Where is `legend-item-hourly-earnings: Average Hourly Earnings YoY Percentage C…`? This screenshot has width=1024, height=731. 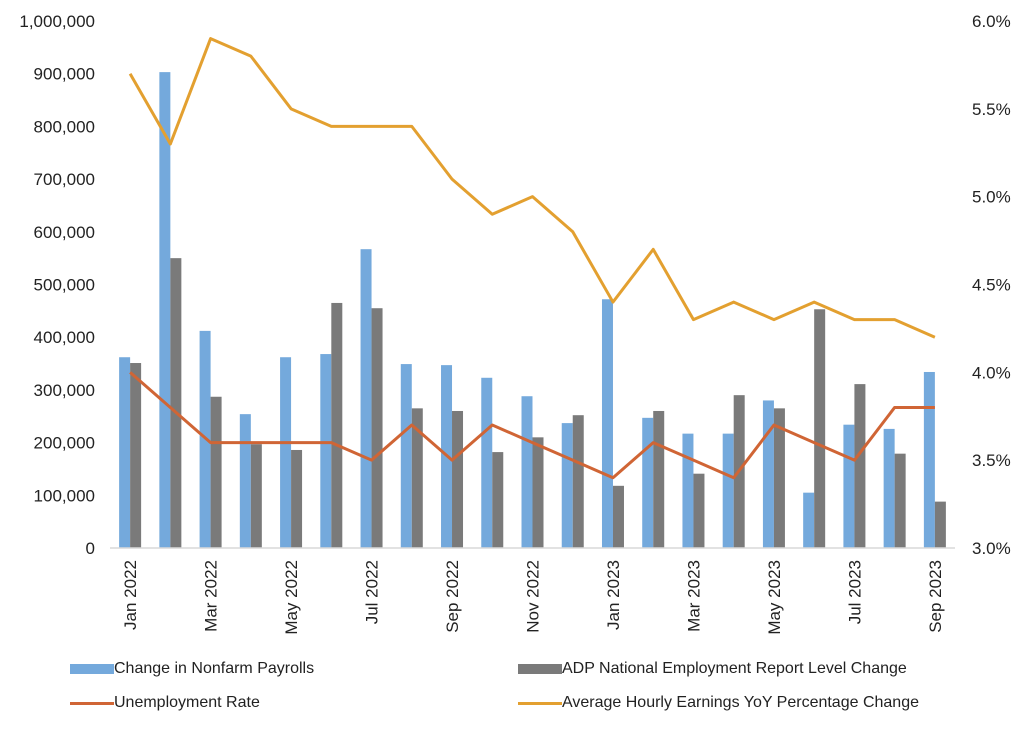
legend-item-hourly-earnings: Average Hourly Earnings YoY Percentage C… is located at coordinates (718, 703).